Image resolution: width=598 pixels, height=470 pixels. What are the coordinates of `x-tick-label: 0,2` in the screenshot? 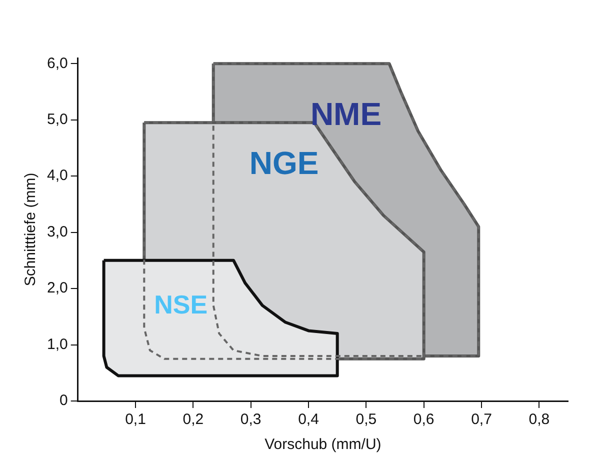 It's located at (193, 419).